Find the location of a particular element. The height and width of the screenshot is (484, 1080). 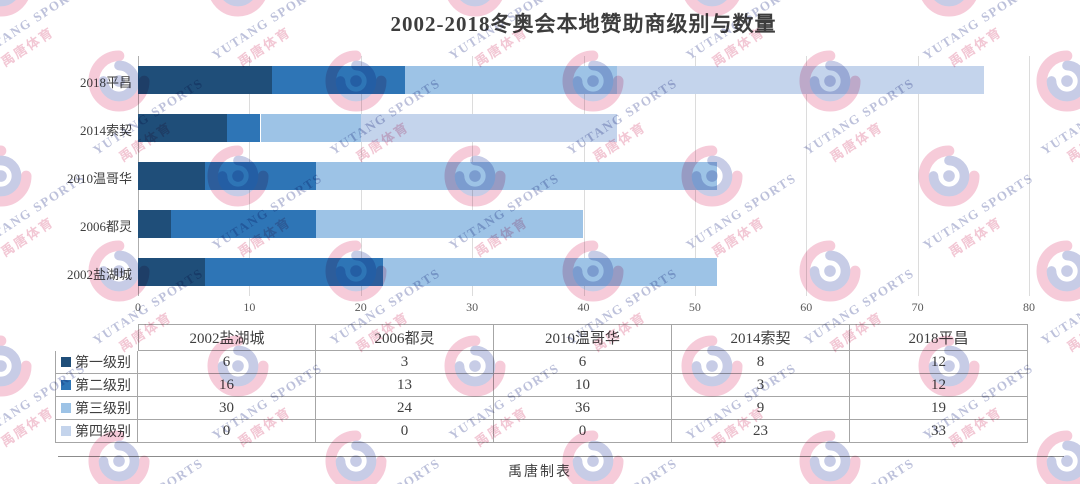

x-axis-tick-label: 80 is located at coordinates (1029, 307).